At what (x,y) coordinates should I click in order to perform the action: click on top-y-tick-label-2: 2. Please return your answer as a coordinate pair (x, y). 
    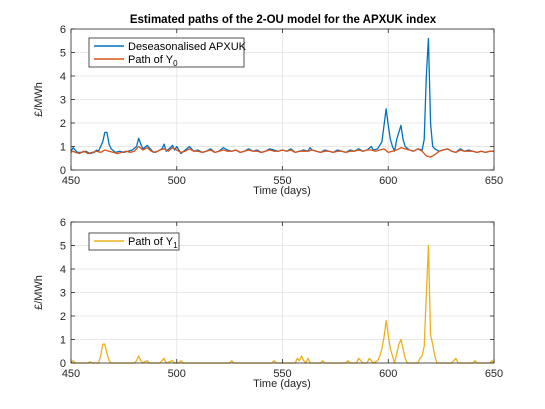
    Looking at the image, I should click on (63, 124).